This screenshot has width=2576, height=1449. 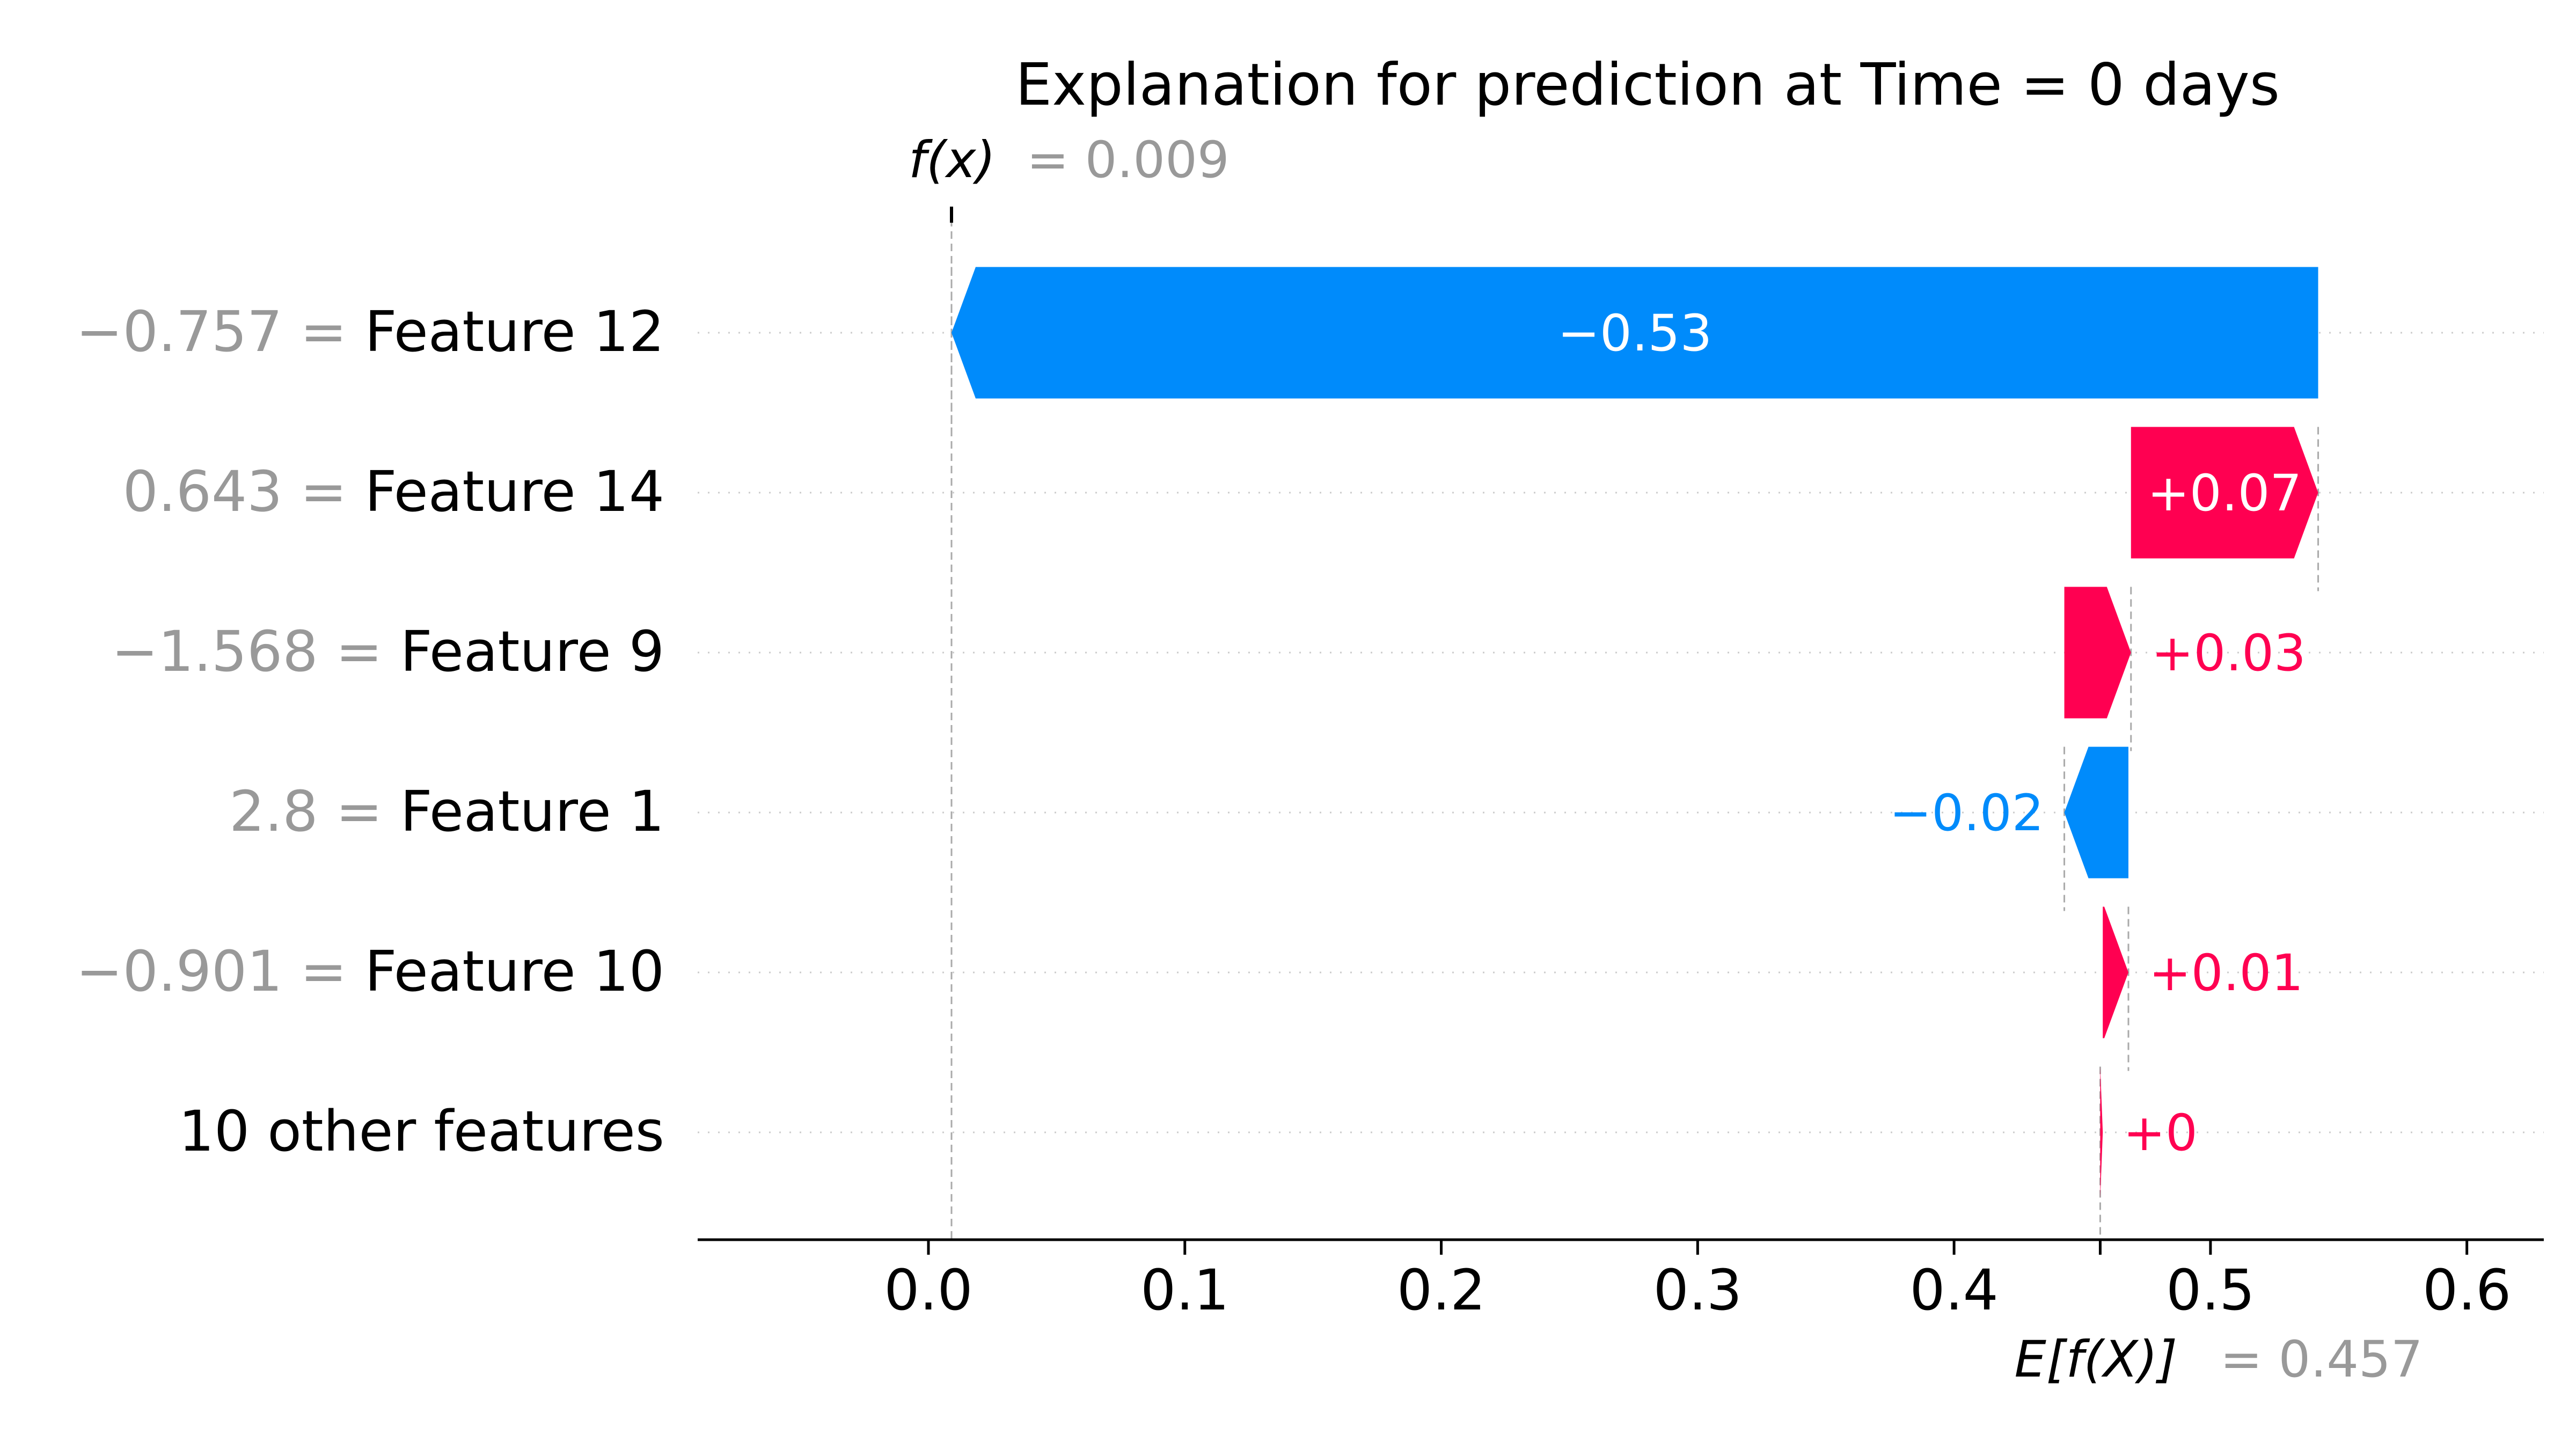 I want to click on contribution-label: −0.53, so click(x=1634, y=333).